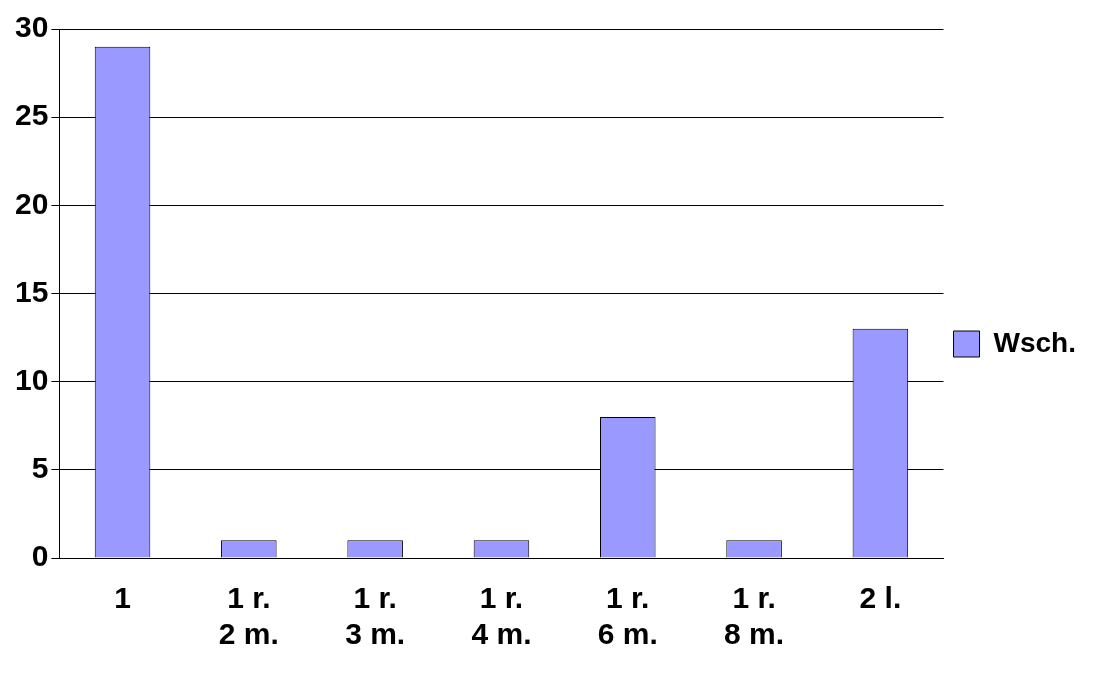 The width and height of the screenshot is (1100, 682). What do you see at coordinates (31, 379) in the screenshot?
I see `y-tick-label: 10` at bounding box center [31, 379].